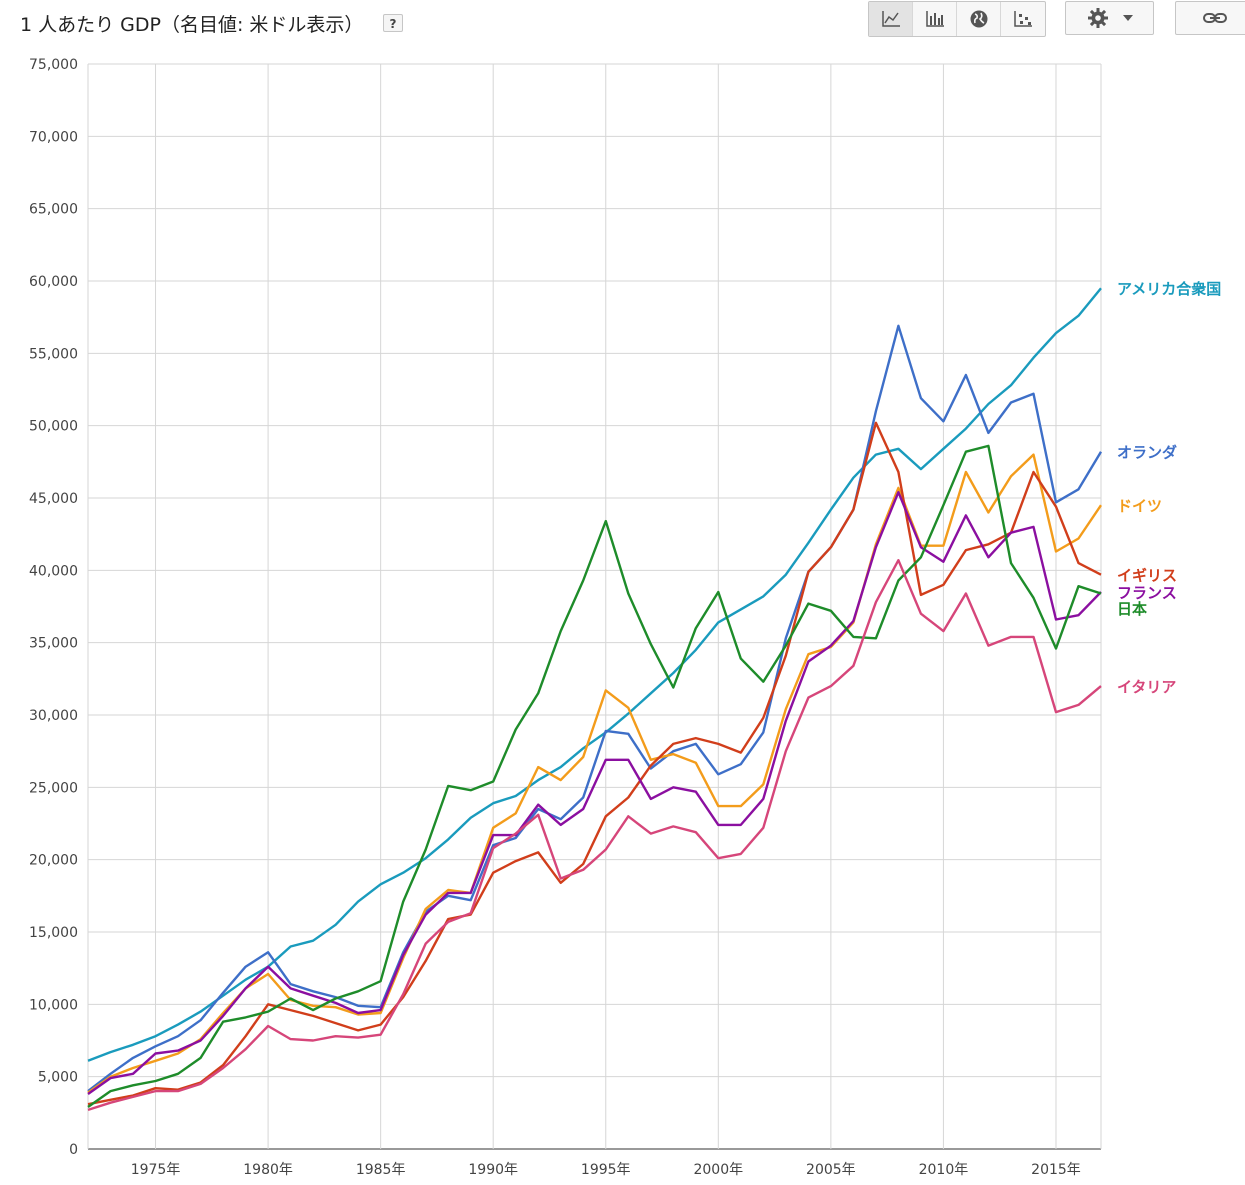 The image size is (1245, 1185). Describe the element at coordinates (53, 933) in the screenshot. I see `y-tick-label: 15,000` at that location.